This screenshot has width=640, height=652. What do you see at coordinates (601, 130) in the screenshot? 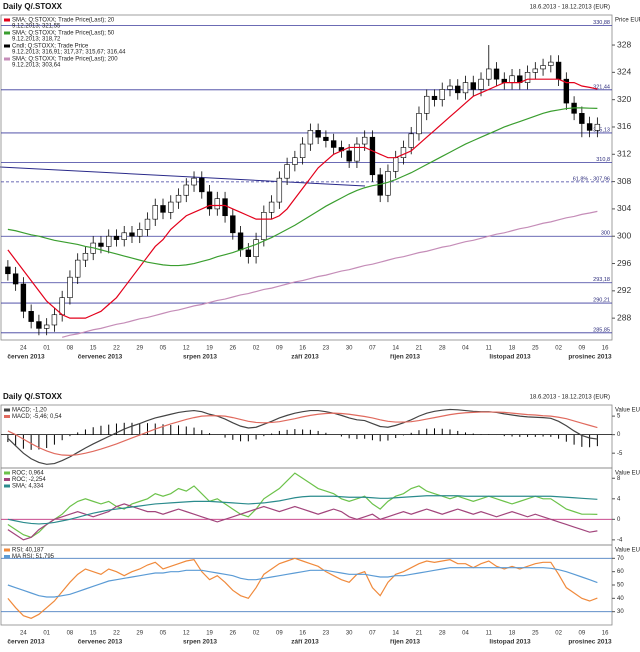
I see `level-label: 315,13` at bounding box center [601, 130].